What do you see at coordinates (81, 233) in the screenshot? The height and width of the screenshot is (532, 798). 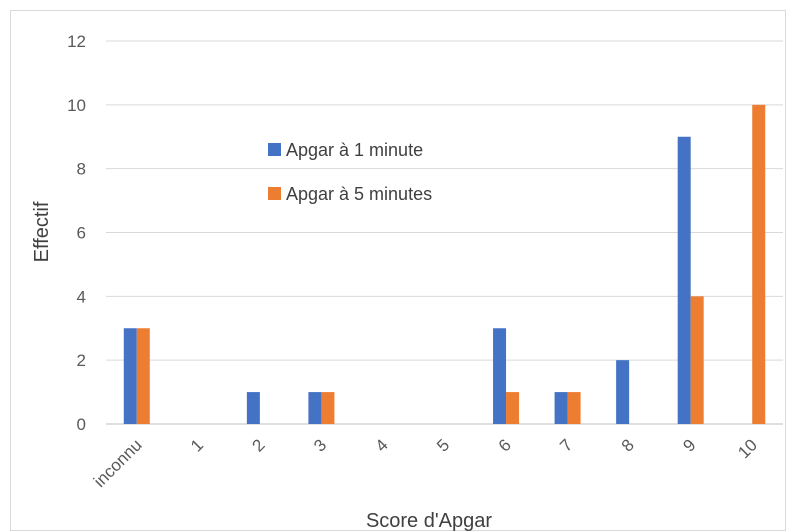 I see `y-tick-label: 6` at bounding box center [81, 233].